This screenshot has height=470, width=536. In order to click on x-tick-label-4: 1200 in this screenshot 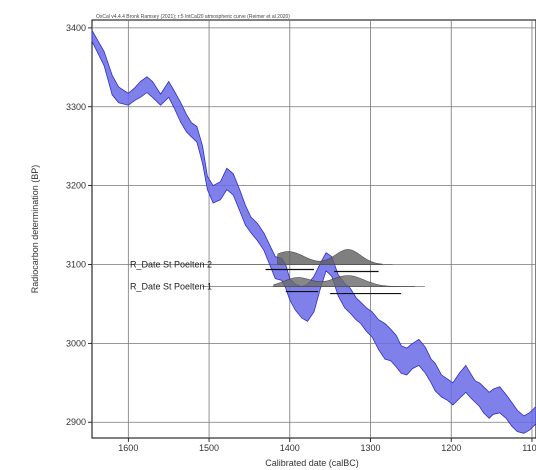, I will do `click(451, 448)`.